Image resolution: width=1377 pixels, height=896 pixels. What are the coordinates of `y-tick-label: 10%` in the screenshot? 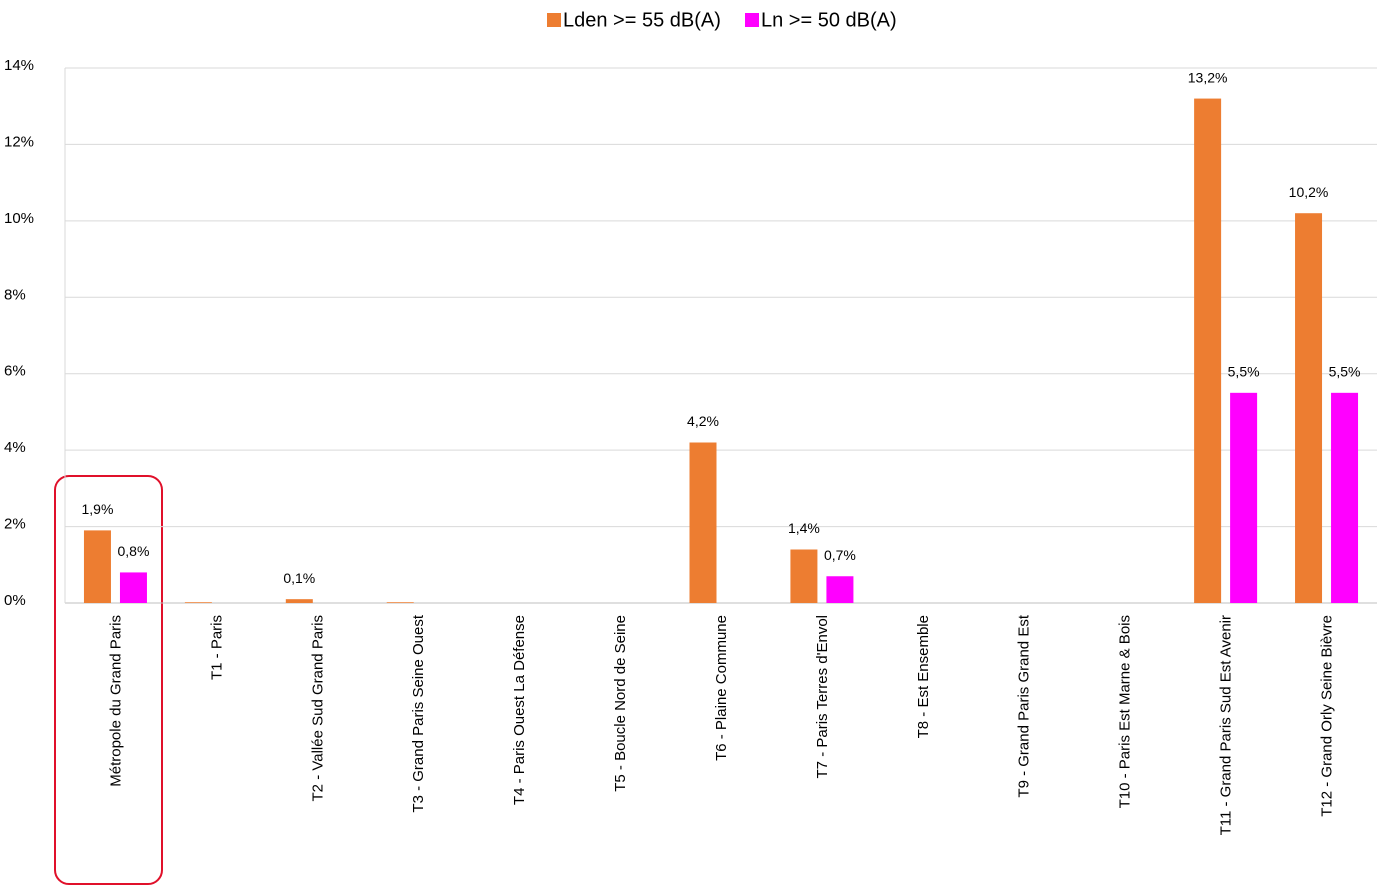 It's located at (19, 218).